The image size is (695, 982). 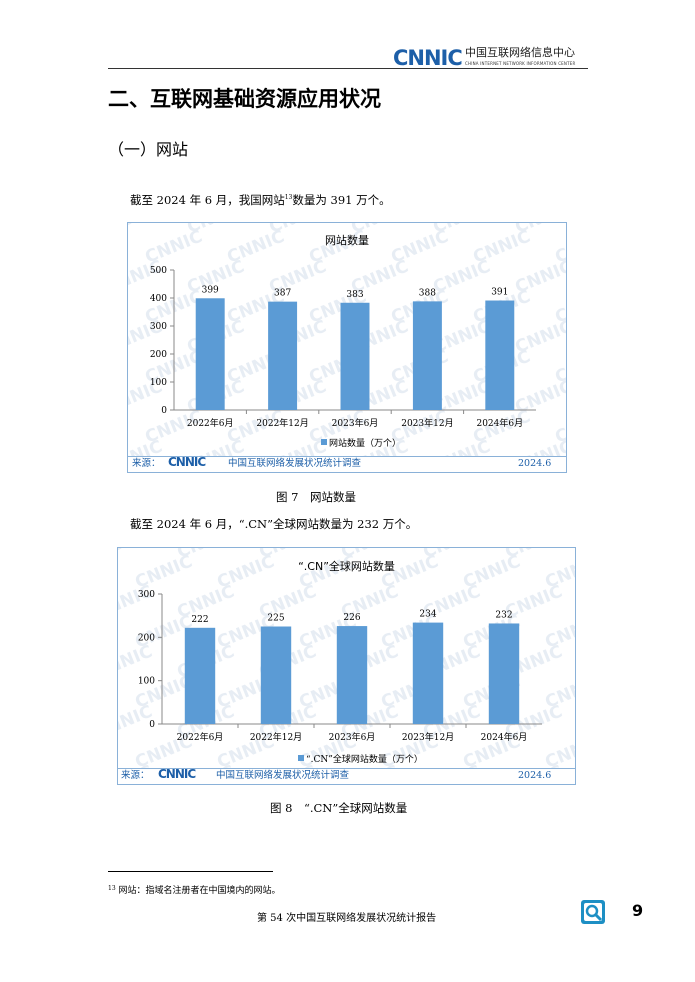 What do you see at coordinates (199, 891) in the screenshot?
I see `footnote-text: 网站：指域名注册者在中国境内的网站。` at bounding box center [199, 891].